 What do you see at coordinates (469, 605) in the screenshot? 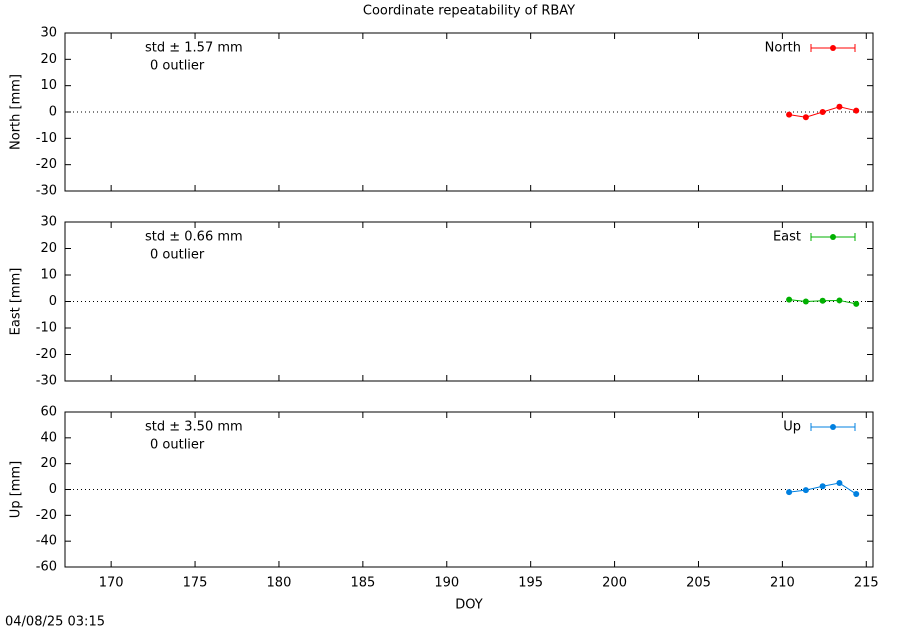
I see `x-axis-label: DOY` at bounding box center [469, 605].